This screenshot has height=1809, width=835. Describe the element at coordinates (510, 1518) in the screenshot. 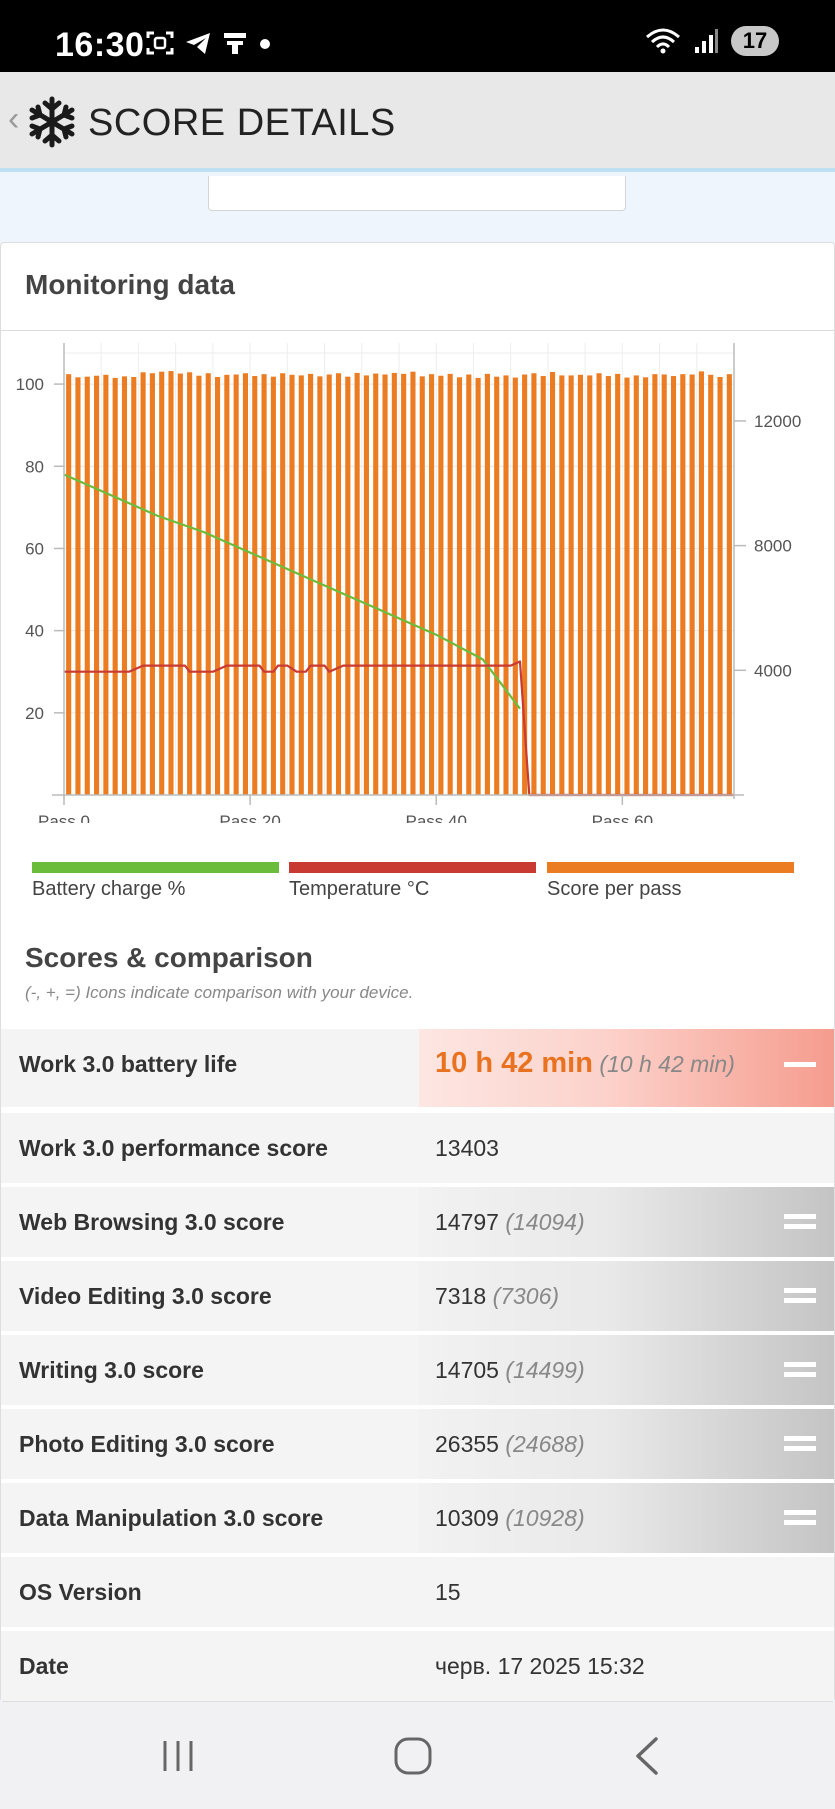

I see `score-value: 10309 (10928)` at that location.